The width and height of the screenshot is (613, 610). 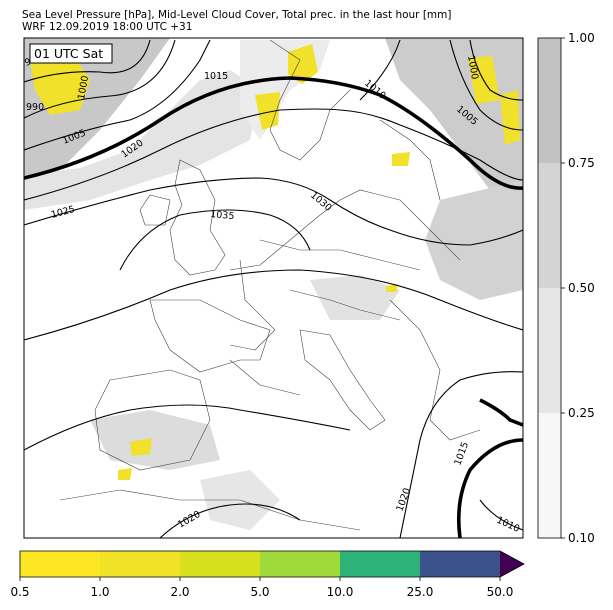 I want to click on cloud-tick-label: 0.25, so click(x=581, y=413).